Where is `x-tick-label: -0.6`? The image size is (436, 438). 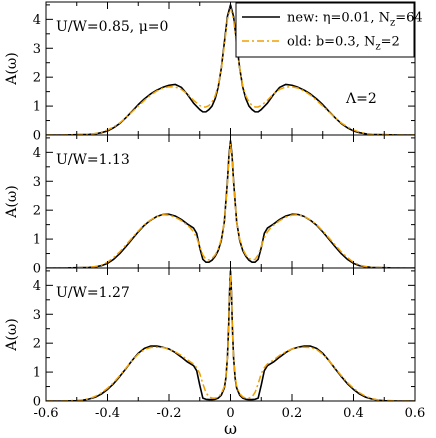 x-tick-label: -0.6 is located at coordinates (45, 413).